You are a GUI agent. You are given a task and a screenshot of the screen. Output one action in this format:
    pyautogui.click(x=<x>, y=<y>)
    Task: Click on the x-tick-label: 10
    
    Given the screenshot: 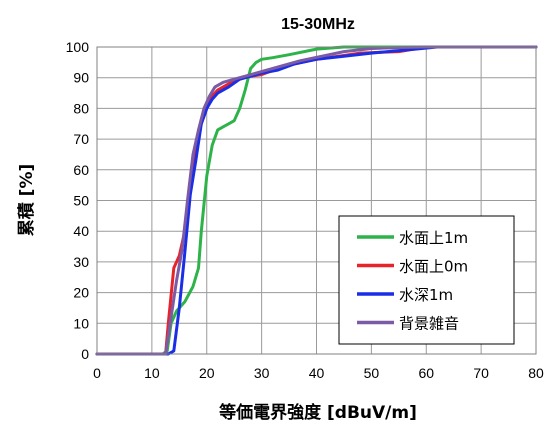 What is the action you would take?
    pyautogui.click(x=152, y=373)
    